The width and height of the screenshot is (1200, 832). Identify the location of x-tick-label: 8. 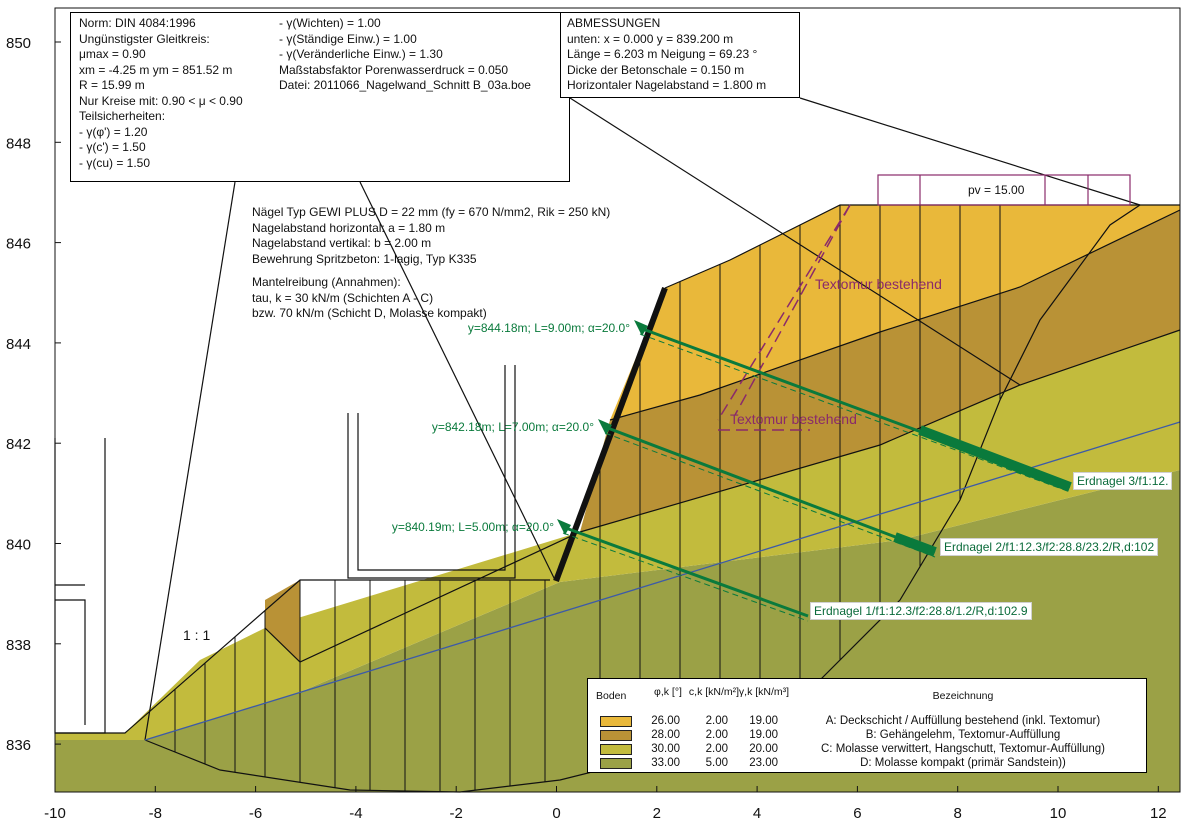
(958, 813).